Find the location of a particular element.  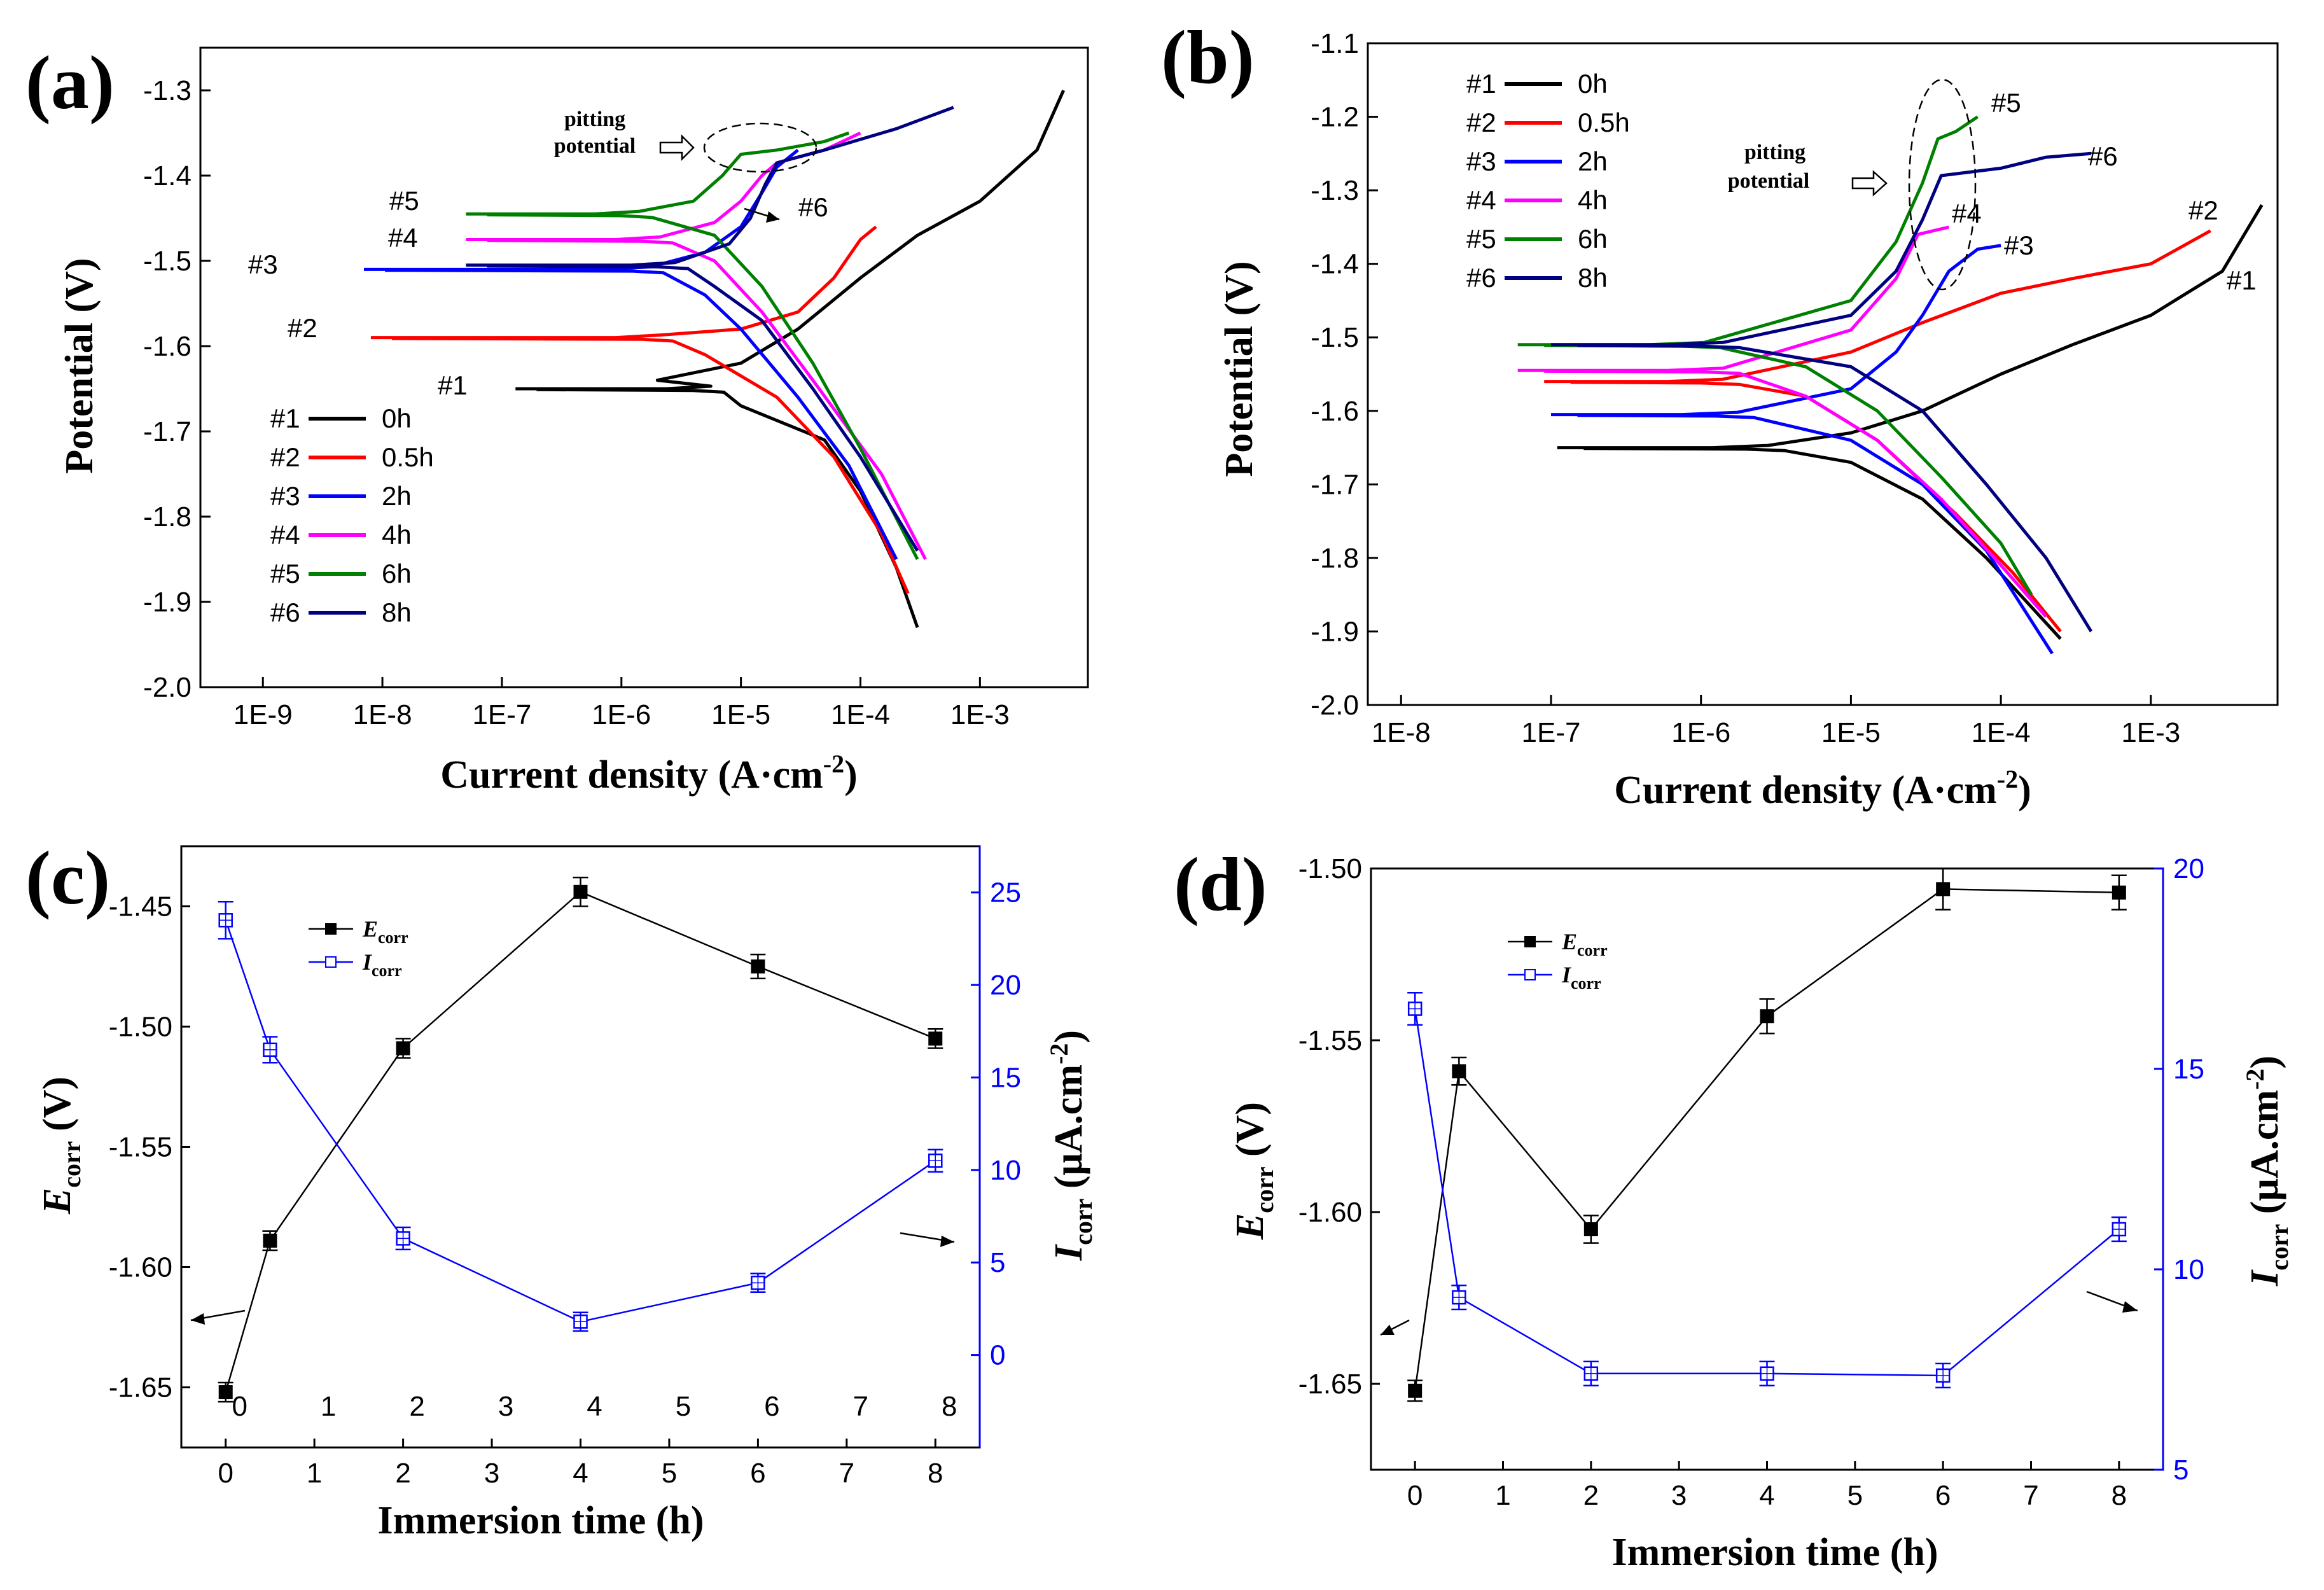

panel-b-y-tick-label: -1.4 is located at coordinates (1335, 264).